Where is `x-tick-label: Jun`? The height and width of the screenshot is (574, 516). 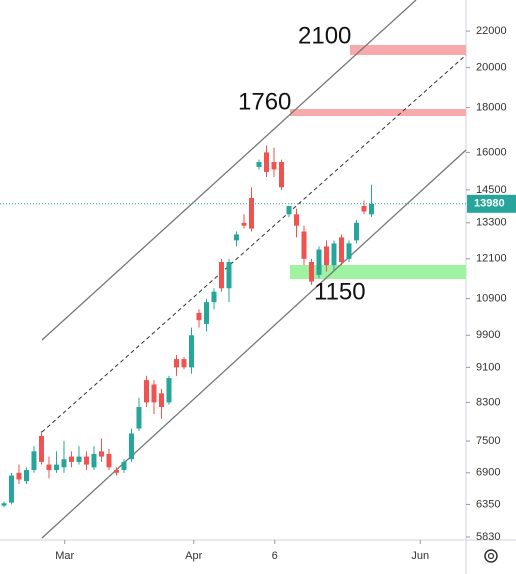 x-tick-label: Jun is located at coordinates (420, 556).